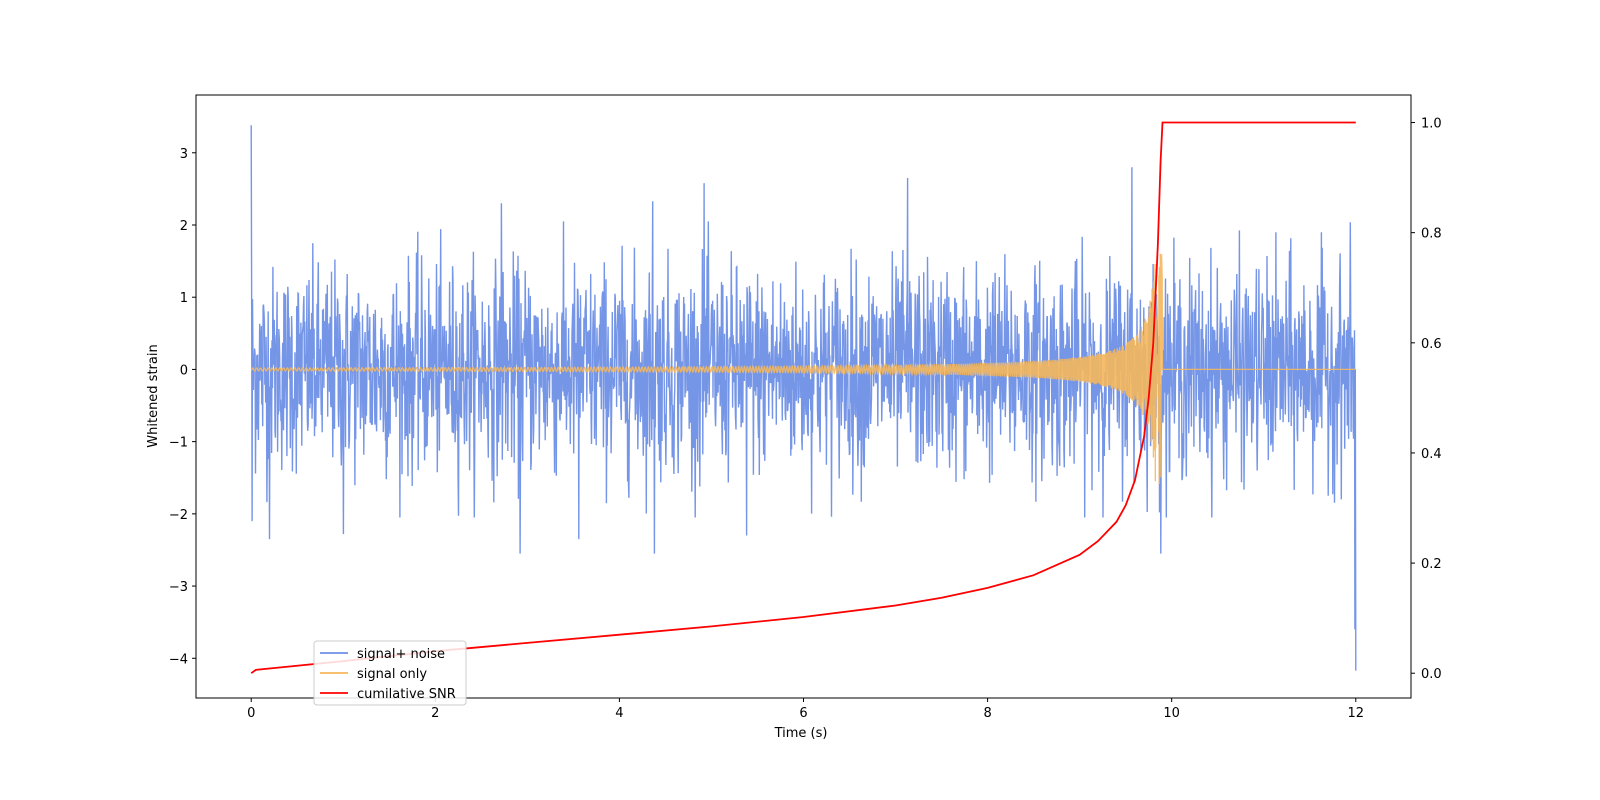 The image size is (1600, 800). What do you see at coordinates (184, 226) in the screenshot?
I see `y-tick-label: 2` at bounding box center [184, 226].